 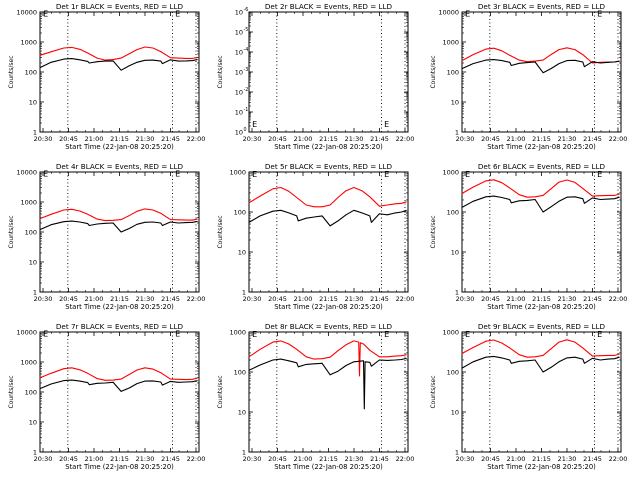 What do you see at coordinates (120, 166) in the screenshot?
I see `panel-title: Det 4r BLACK = Events, RED = LLD` at bounding box center [120, 166].